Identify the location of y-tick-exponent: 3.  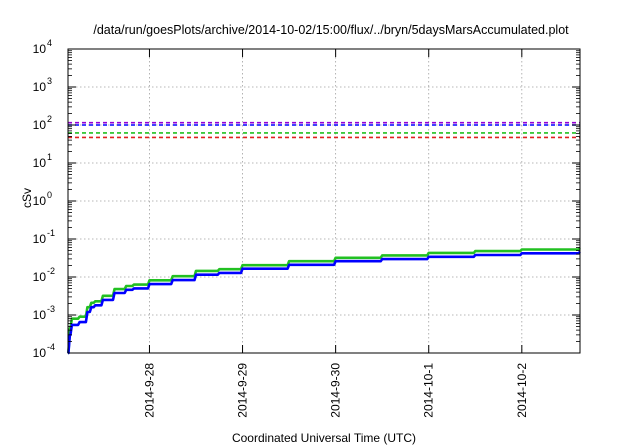
(49, 81).